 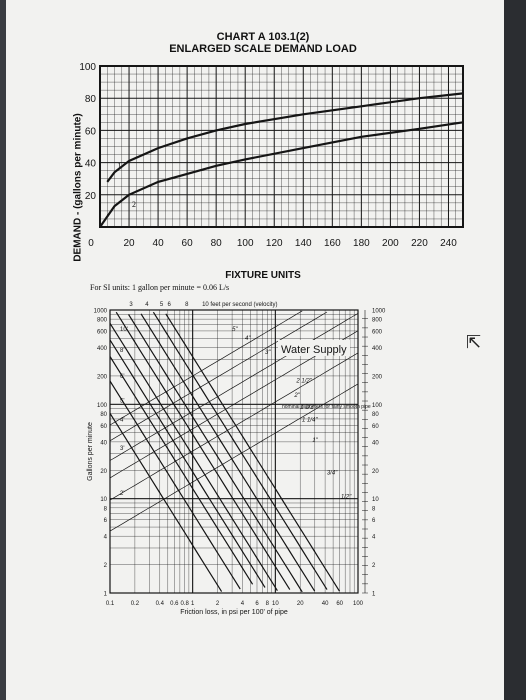 I want to click on velocity-tick-label: 5, so click(x=162, y=305).